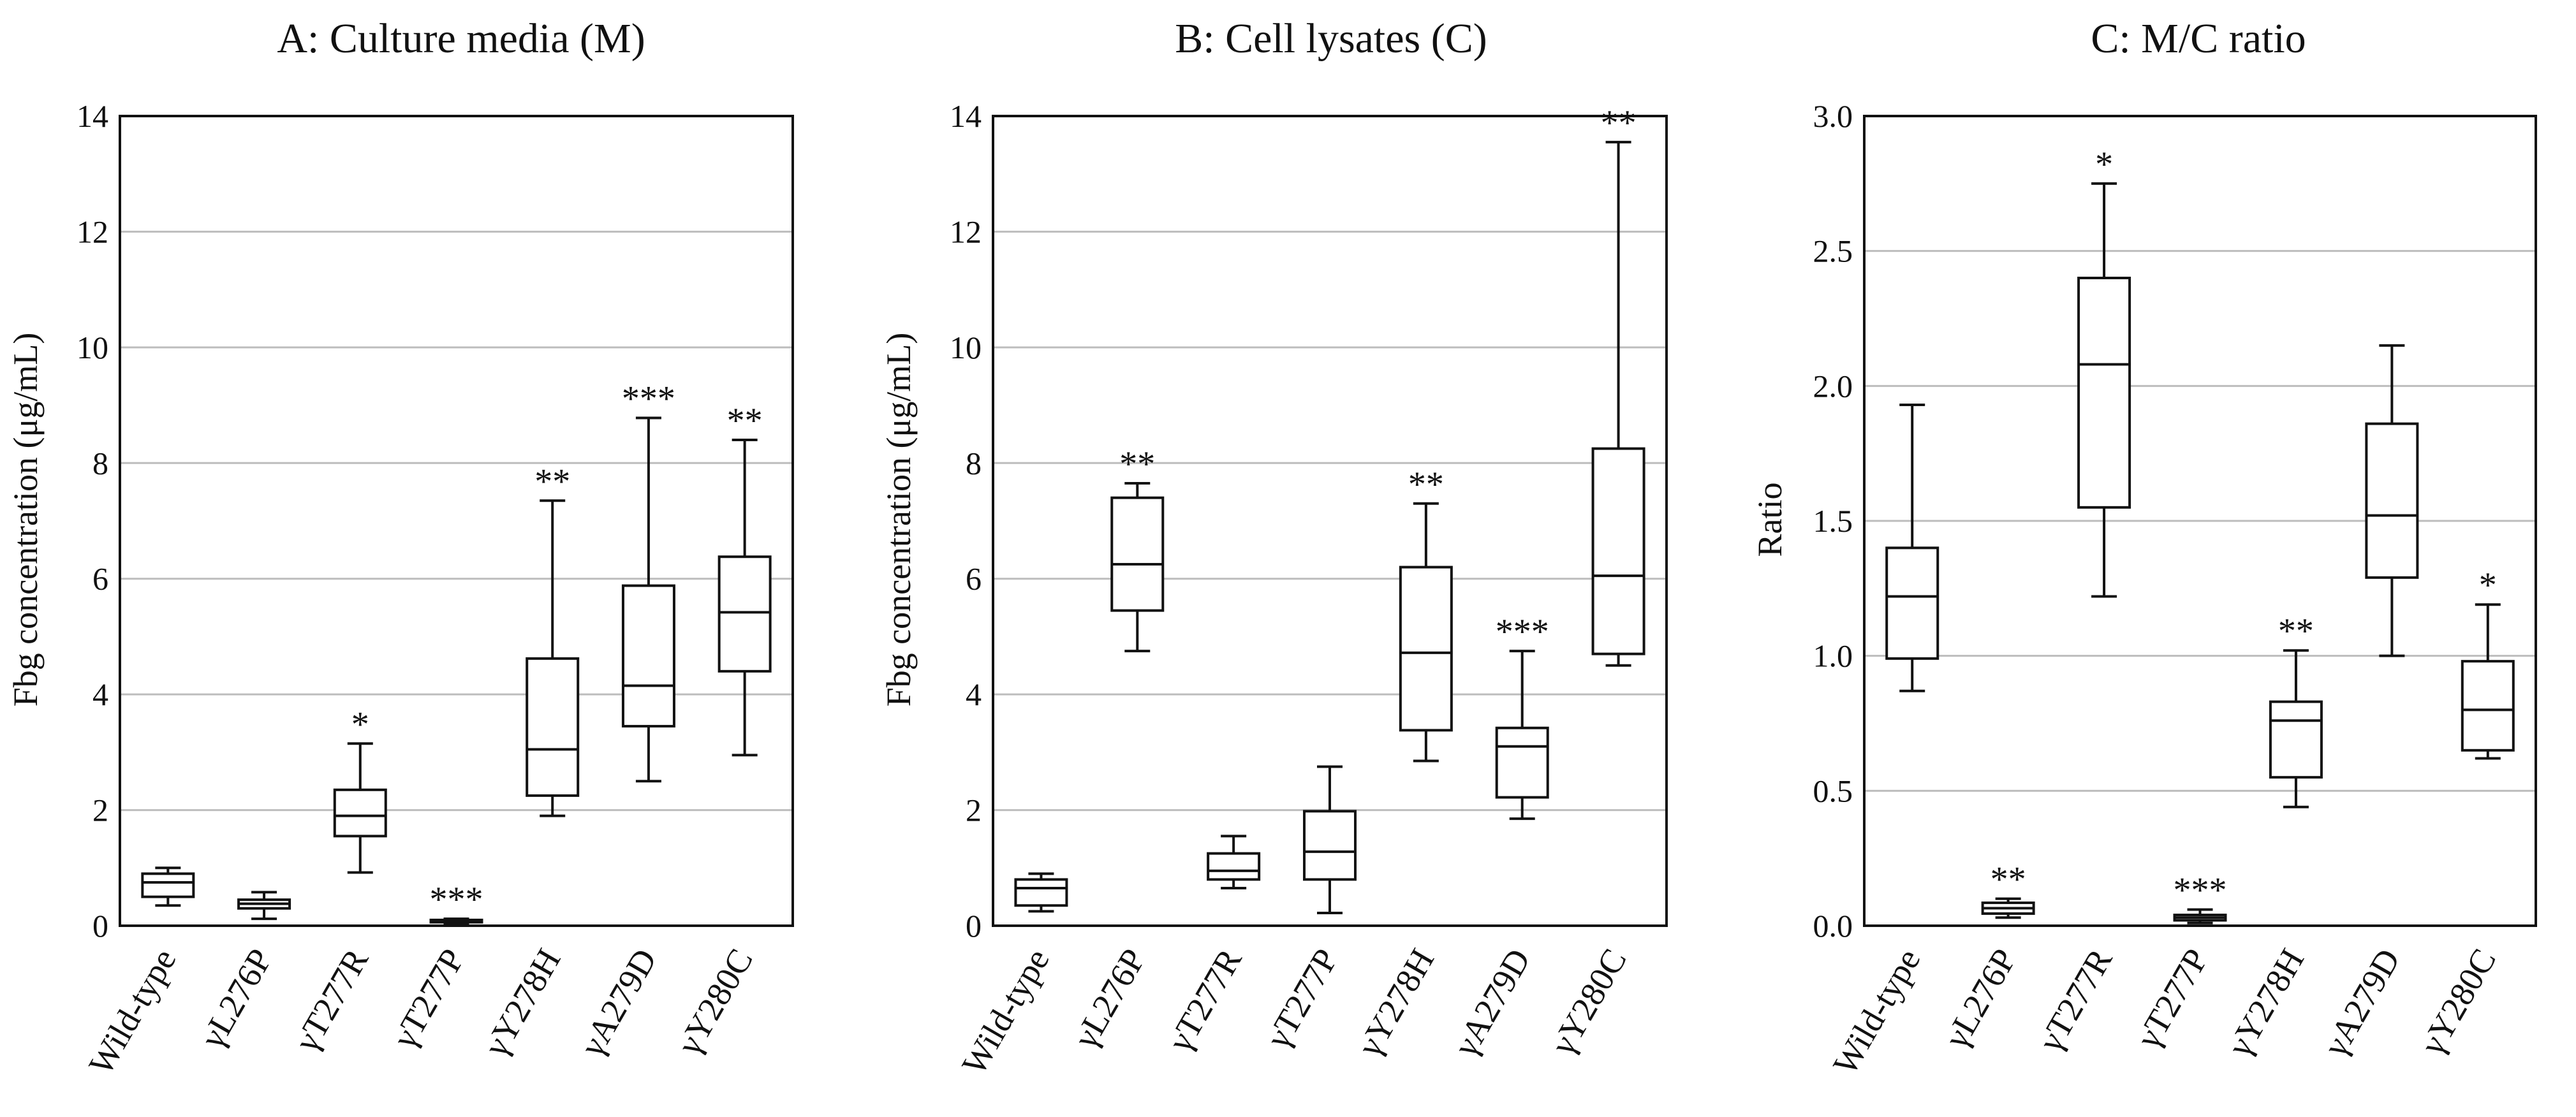 The width and height of the screenshot is (2576, 1117). Describe the element at coordinates (1833, 386) in the screenshot. I see `y-tick-label: 2.0` at that location.